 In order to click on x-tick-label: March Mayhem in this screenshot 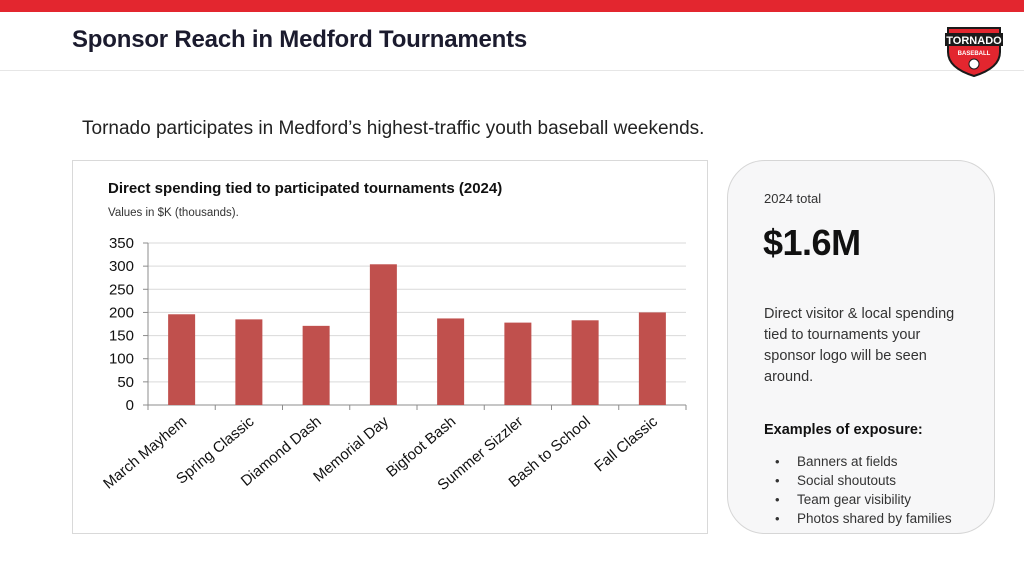, I will do `click(145, 452)`.